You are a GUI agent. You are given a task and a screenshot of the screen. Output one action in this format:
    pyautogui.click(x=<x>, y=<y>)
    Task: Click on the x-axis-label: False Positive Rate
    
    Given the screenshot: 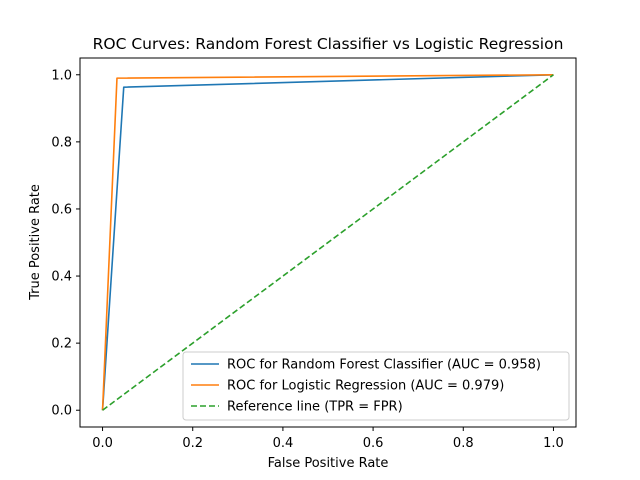 What is the action you would take?
    pyautogui.click(x=328, y=463)
    